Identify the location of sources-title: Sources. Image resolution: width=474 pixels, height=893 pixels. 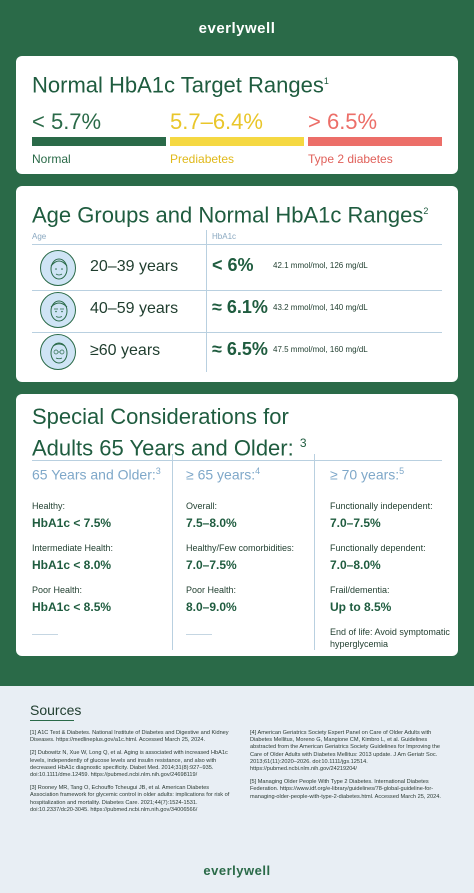
(56, 710).